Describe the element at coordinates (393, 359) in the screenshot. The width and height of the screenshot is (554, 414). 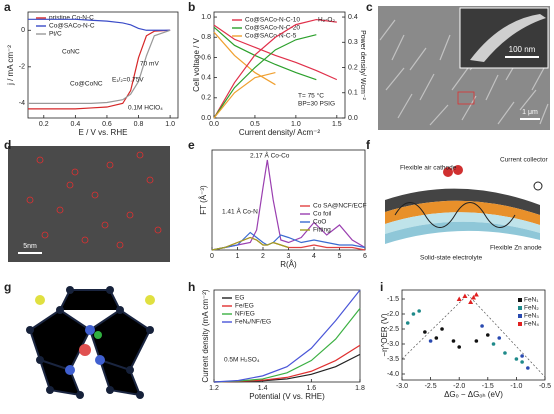
I see `y-tick-label: -3.5` at that location.